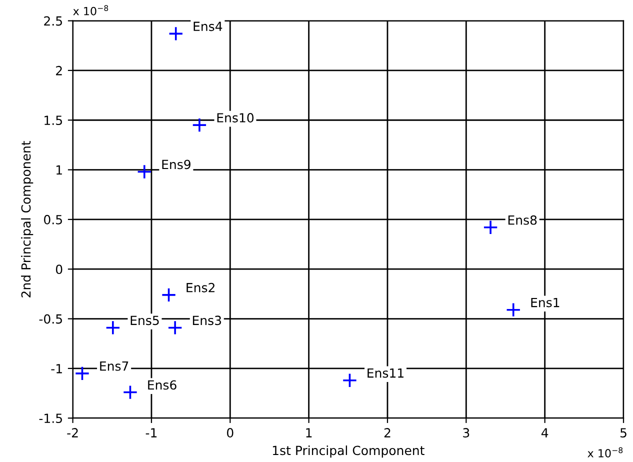 This screenshot has width=633, height=462. What do you see at coordinates (230, 433) in the screenshot?
I see `x-tick-label: 0` at bounding box center [230, 433].